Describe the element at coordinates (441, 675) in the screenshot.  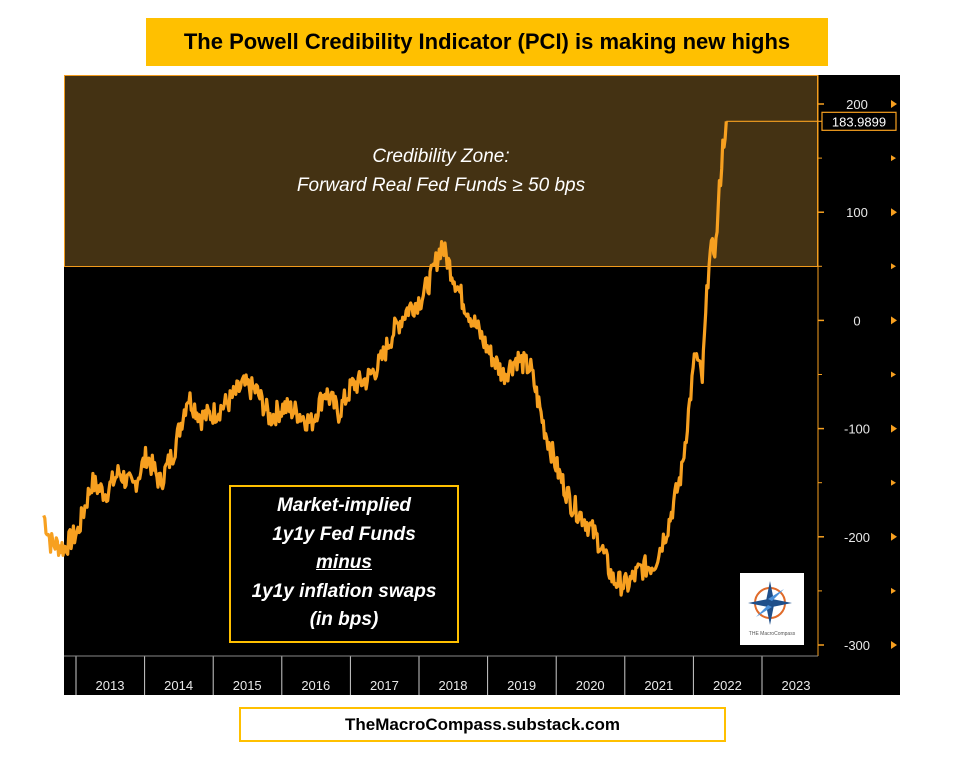
I see `bottom-axis-panel` at that location.